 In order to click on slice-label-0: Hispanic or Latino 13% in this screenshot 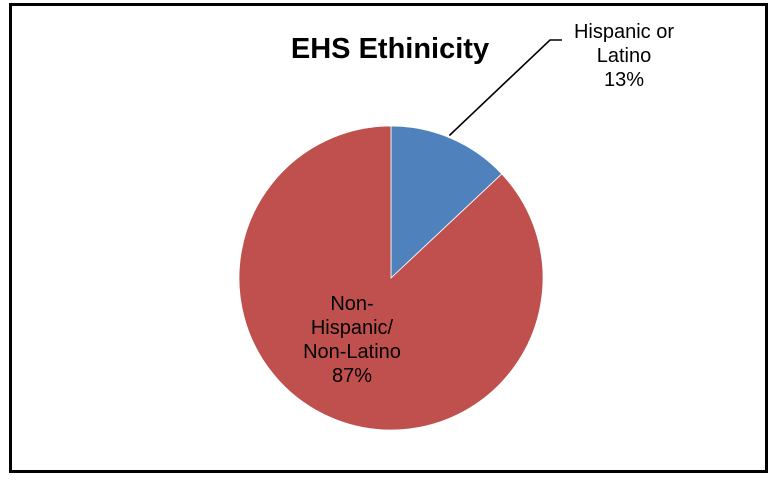, I will do `click(624, 56)`.